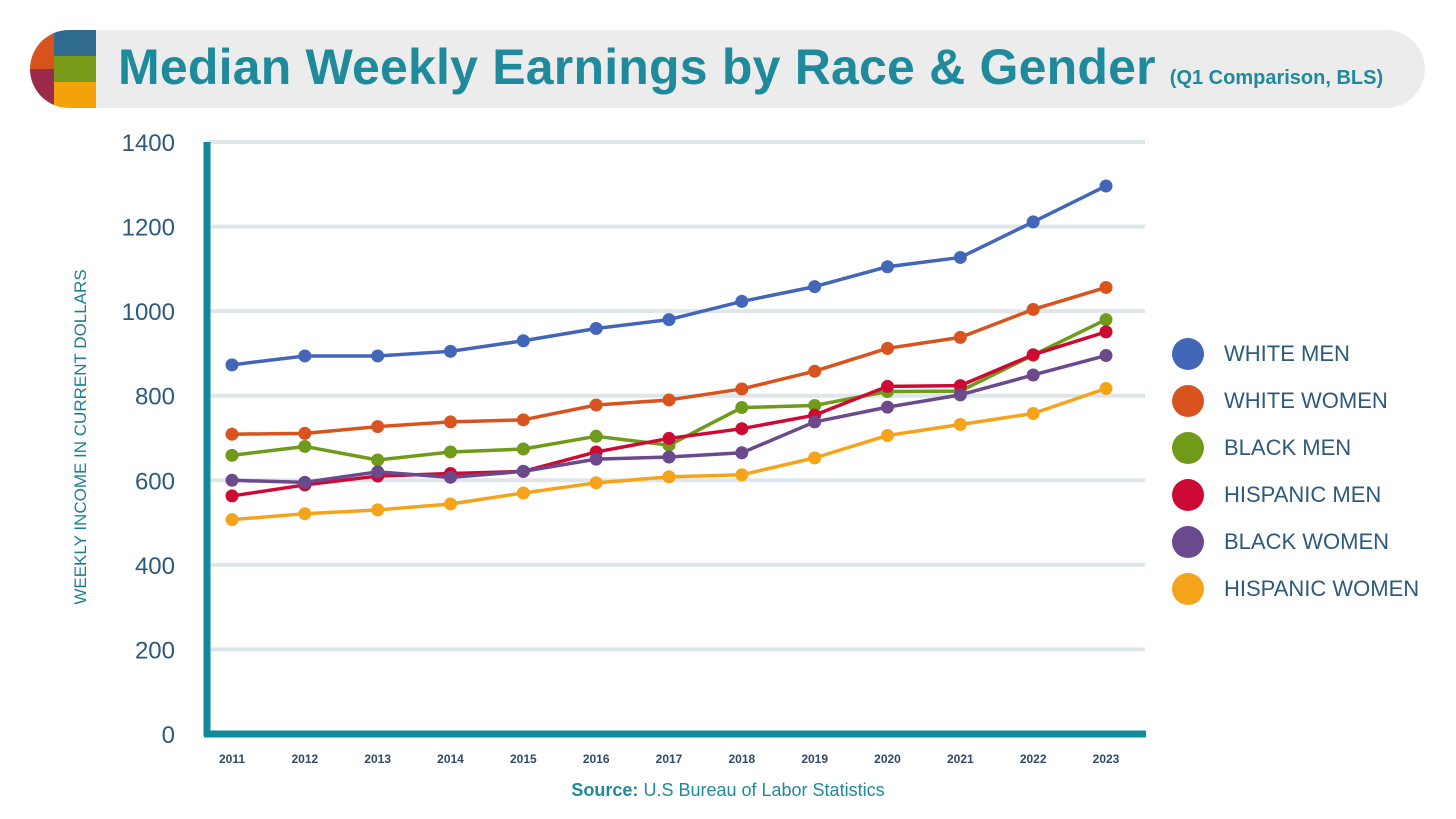 The height and width of the screenshot is (819, 1456). I want to click on legend-label: HISPANIC MEN, so click(1303, 494).